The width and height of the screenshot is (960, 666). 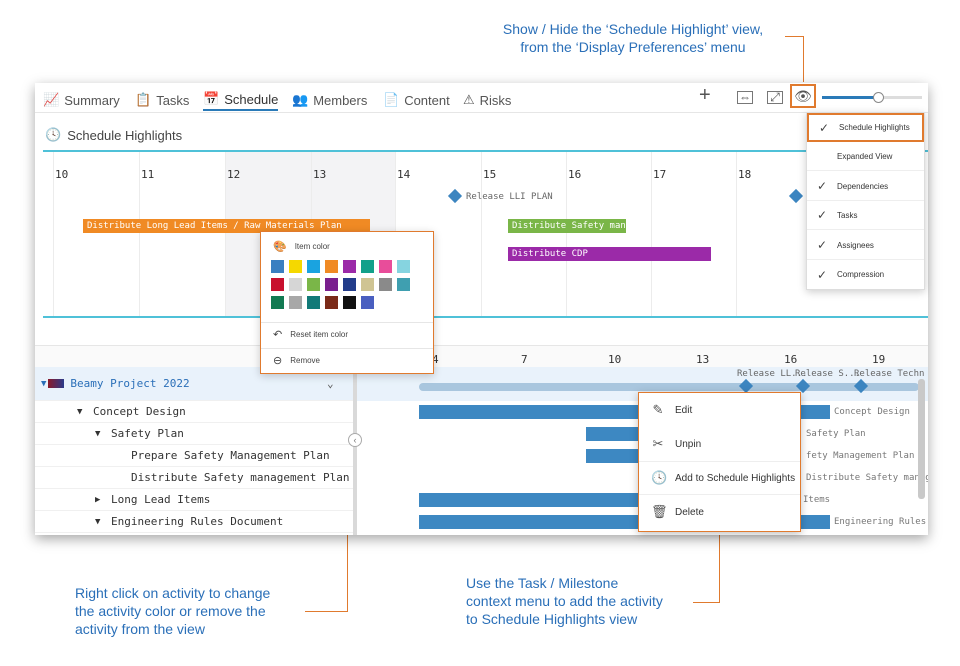 What do you see at coordinates (878, 97) in the screenshot?
I see `zoom-slider-handle` at bounding box center [878, 97].